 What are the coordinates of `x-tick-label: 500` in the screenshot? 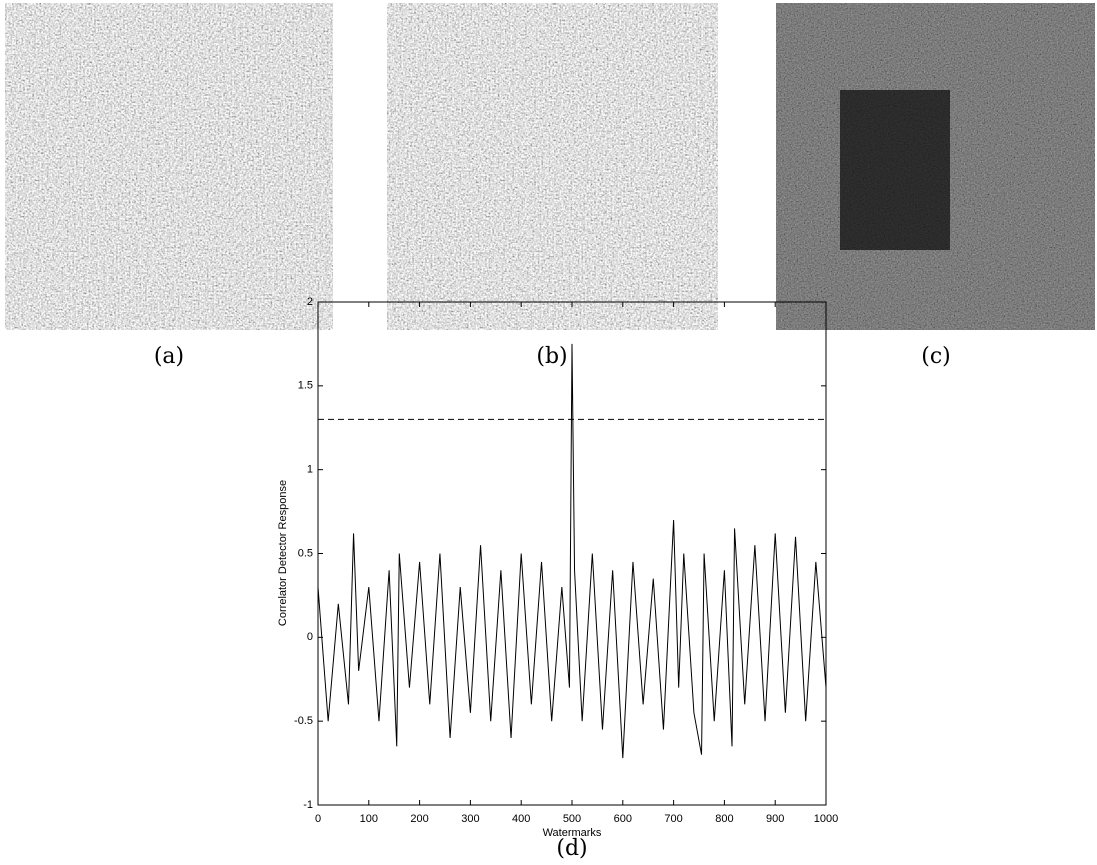 It's located at (572, 819).